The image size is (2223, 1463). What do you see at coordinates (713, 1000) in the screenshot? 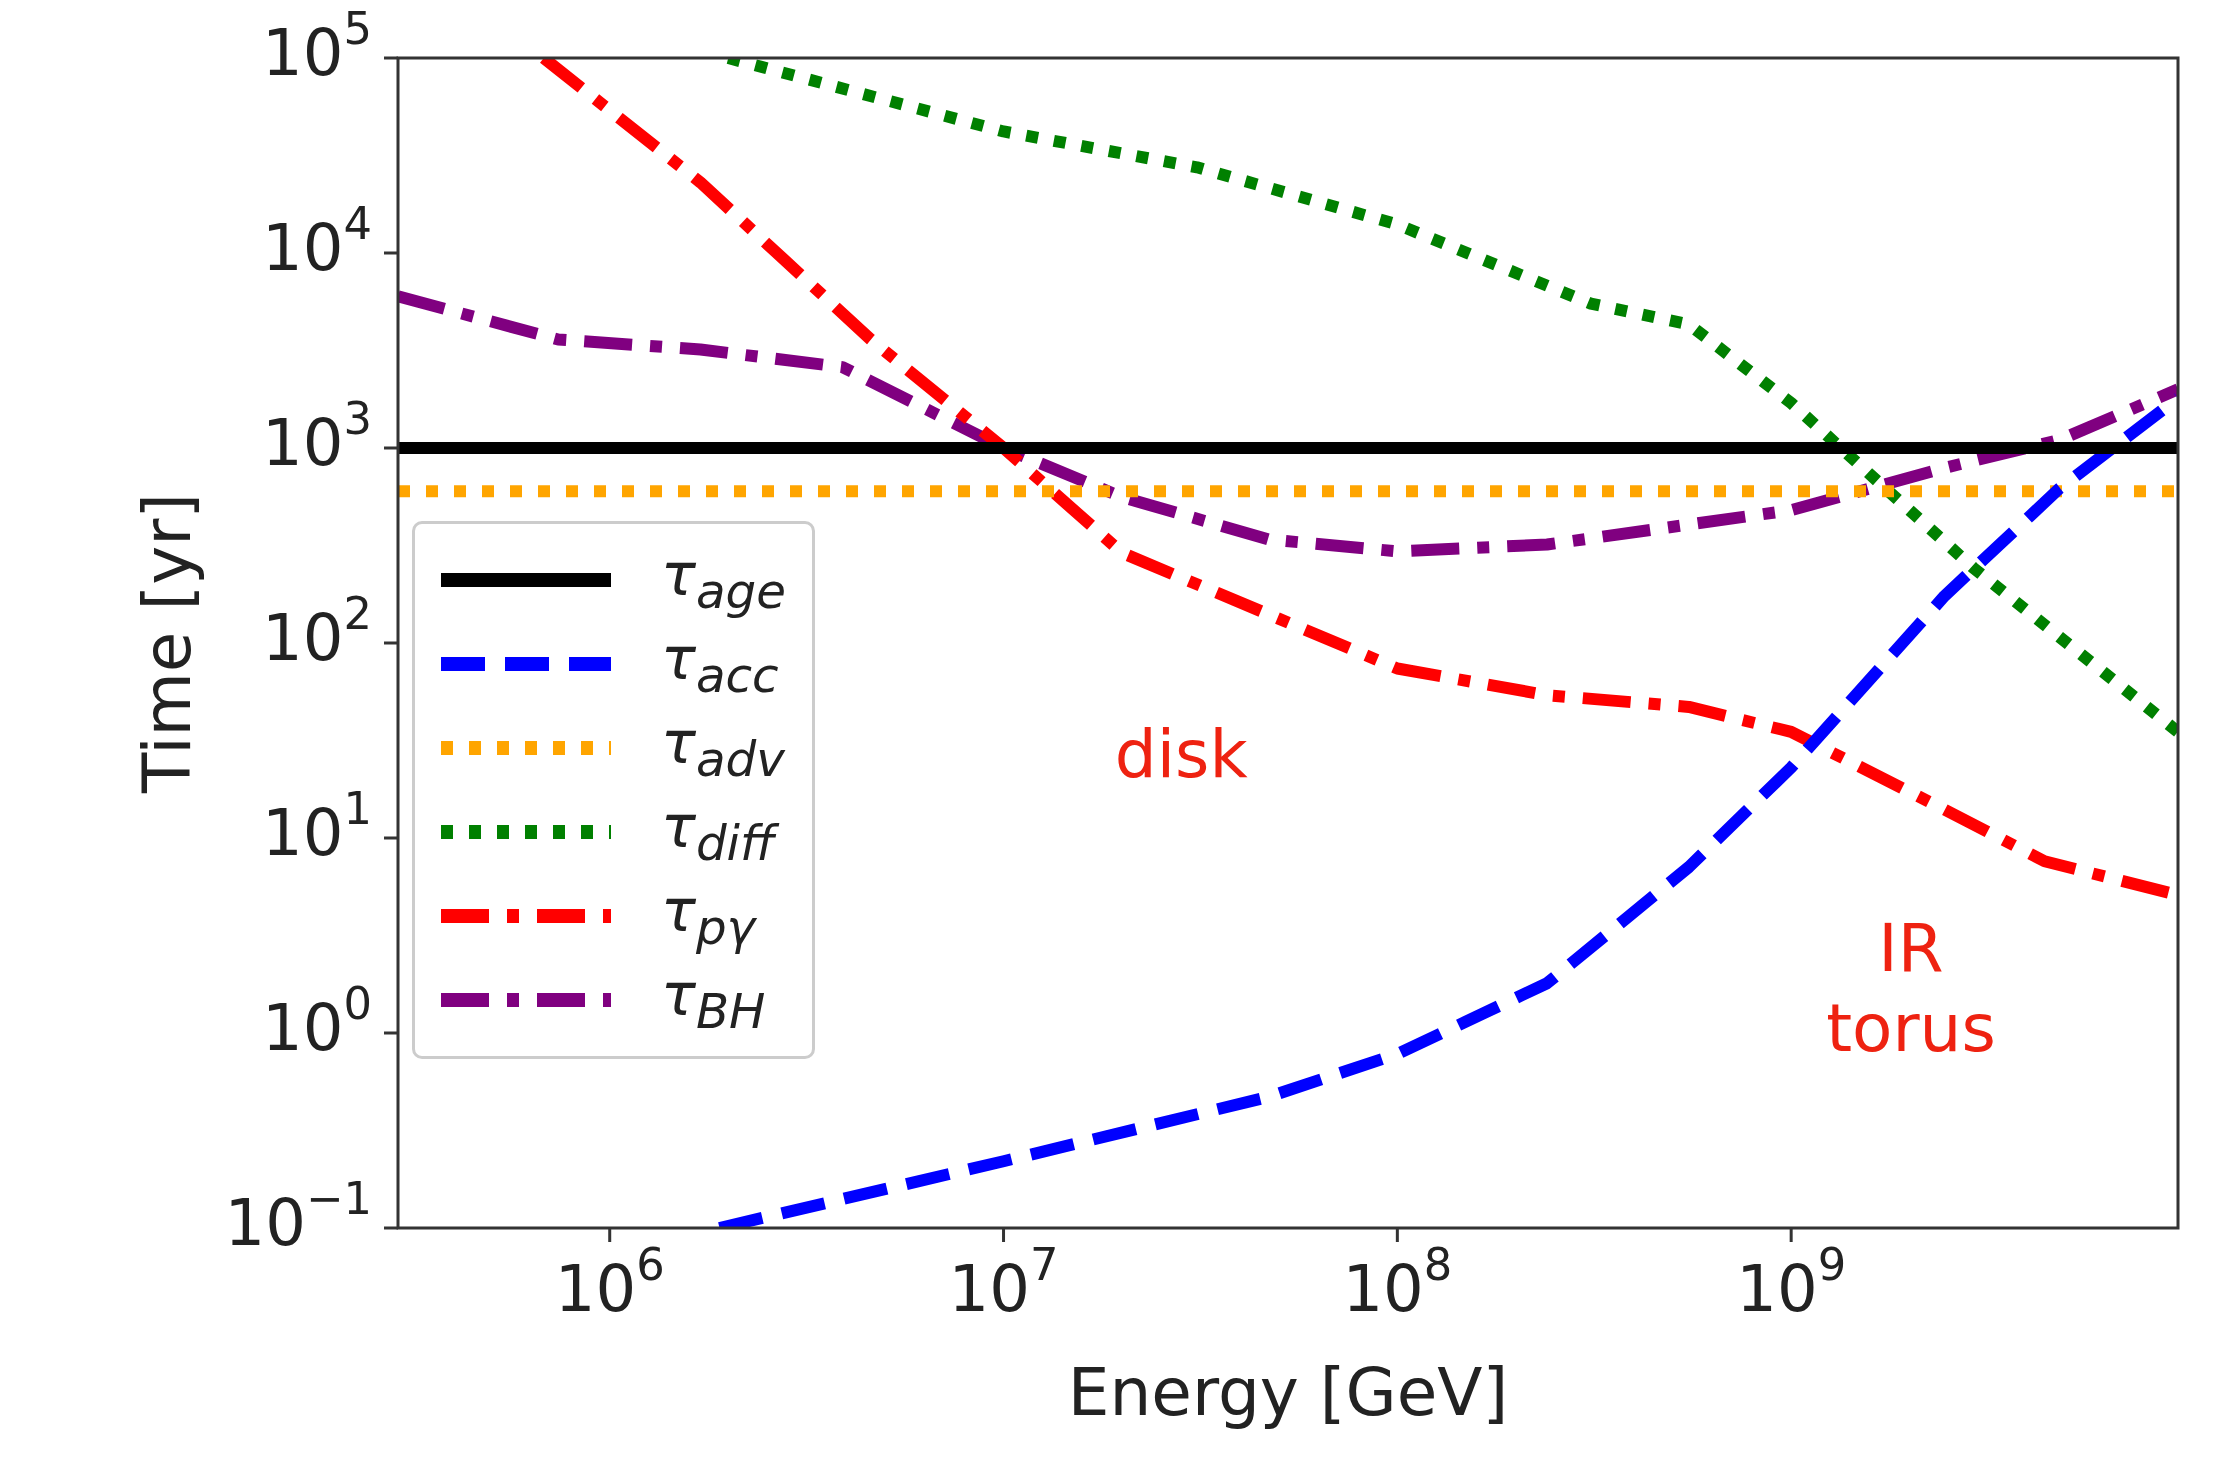
I see `legend-label: τ$_{BH}$` at bounding box center [713, 1000].